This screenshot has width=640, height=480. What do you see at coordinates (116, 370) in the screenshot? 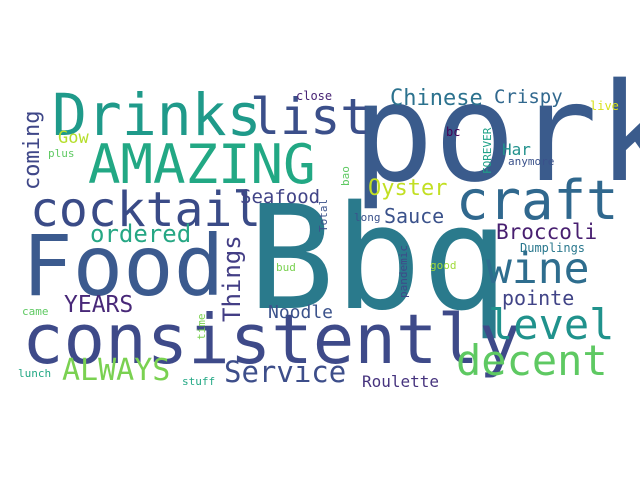
I see `word-always: ALWAYS` at bounding box center [116, 370].